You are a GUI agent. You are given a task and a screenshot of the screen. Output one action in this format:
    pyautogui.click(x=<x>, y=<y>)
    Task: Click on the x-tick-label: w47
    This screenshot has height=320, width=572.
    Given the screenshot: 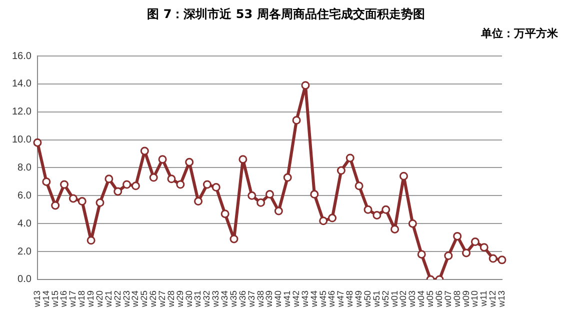 What is the action you would take?
    pyautogui.click(x=341, y=299)
    